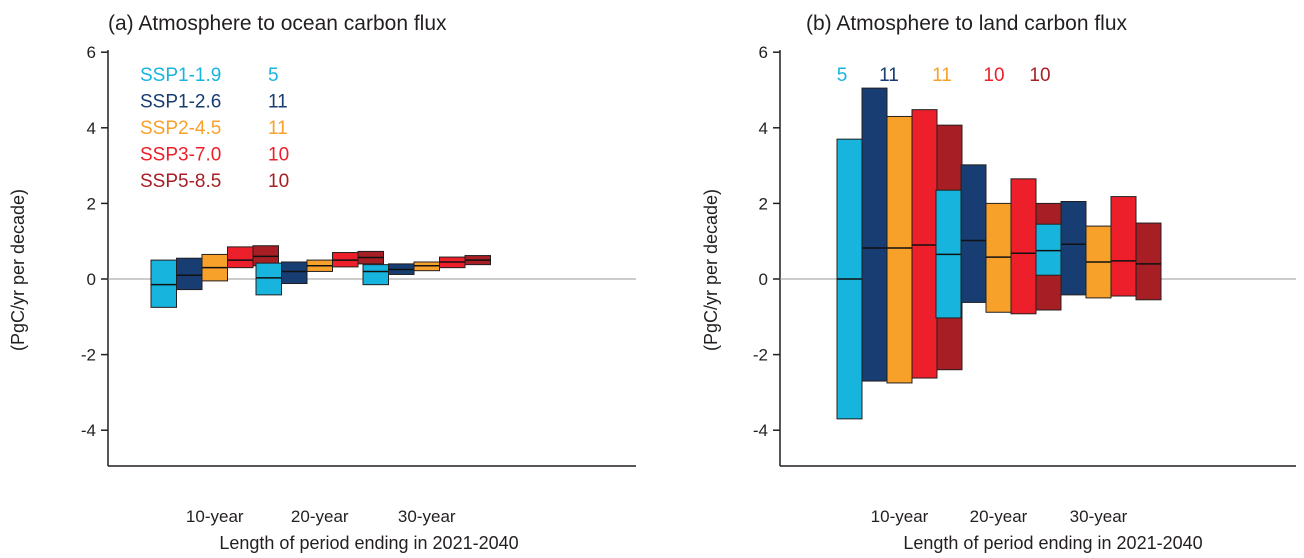 This screenshot has width=1304, height=558. Describe the element at coordinates (180, 181) in the screenshot. I see `legend-label: SSP5-8.5` at that location.